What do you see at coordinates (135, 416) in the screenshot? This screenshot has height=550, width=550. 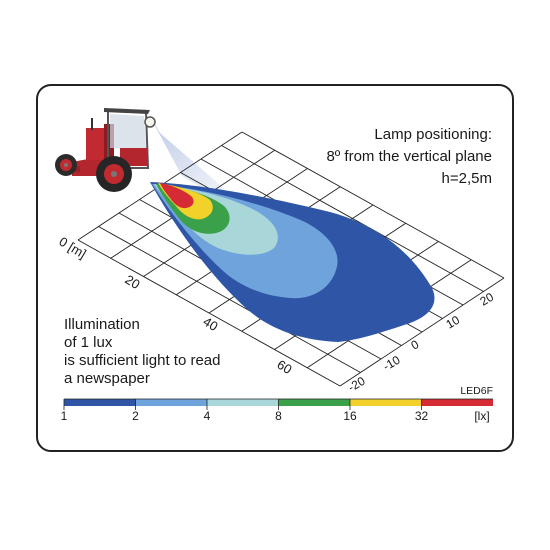 I see `legend-tick-label: 2` at bounding box center [135, 416].